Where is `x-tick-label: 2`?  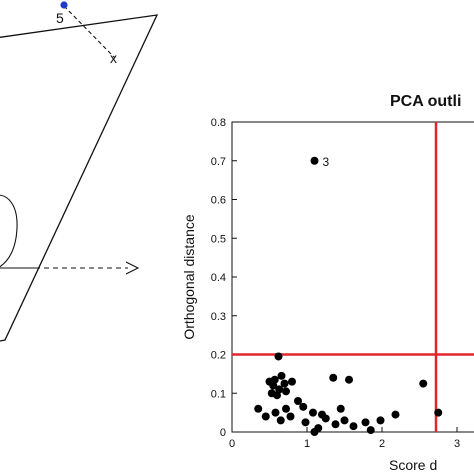 x-tick-label: 2 is located at coordinates (382, 444).